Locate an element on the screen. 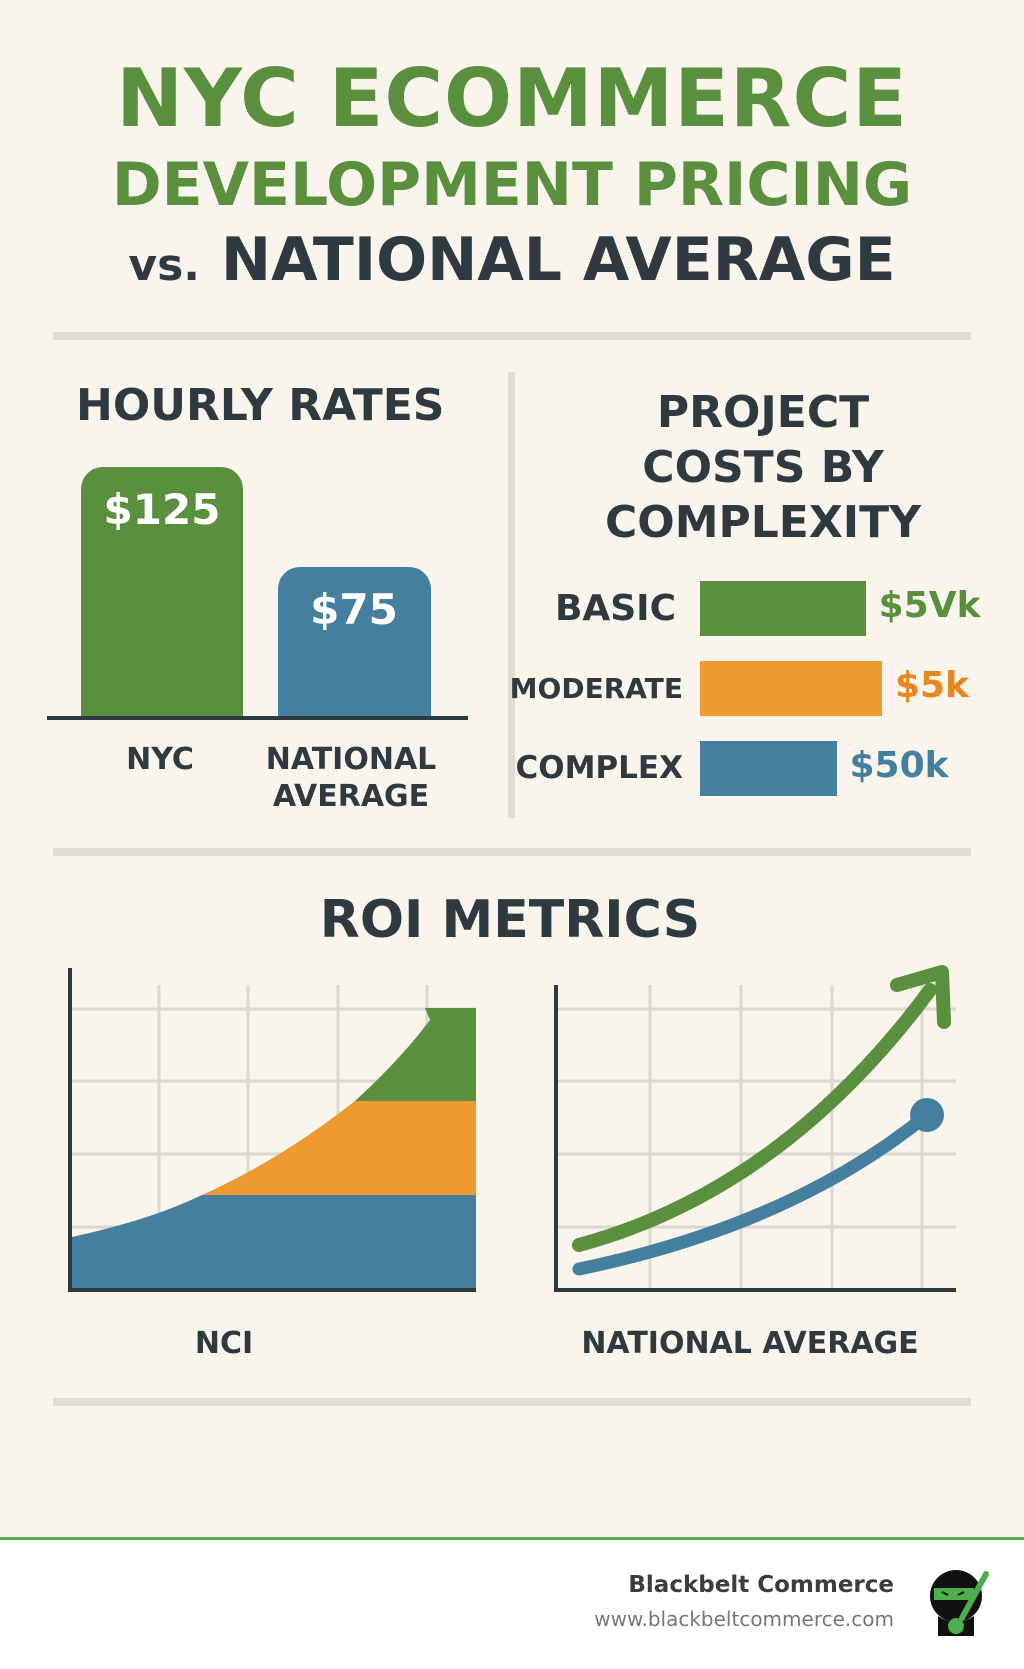 This screenshot has width=1024, height=1669. line-series-green is located at coordinates (754, 1117).